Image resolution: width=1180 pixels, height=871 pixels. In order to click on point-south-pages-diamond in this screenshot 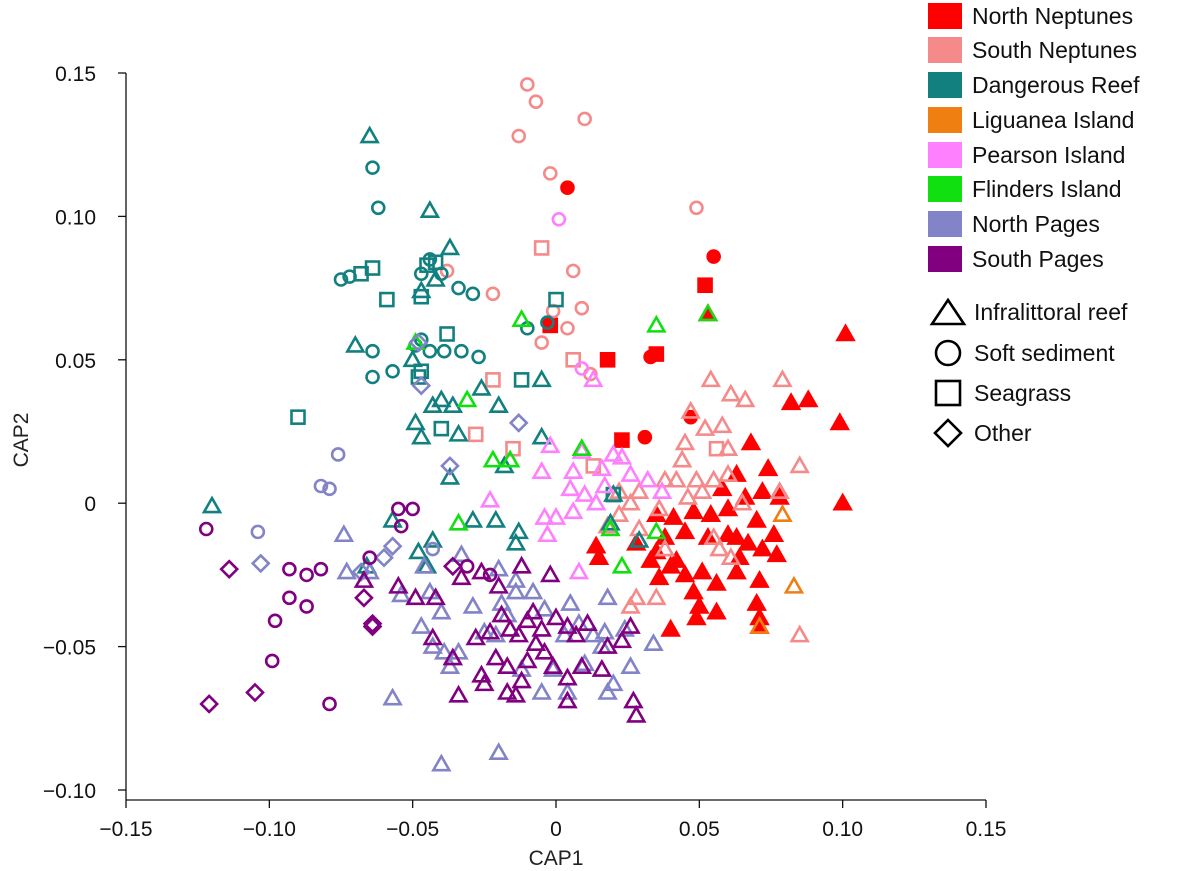, I will do `click(209, 704)`.